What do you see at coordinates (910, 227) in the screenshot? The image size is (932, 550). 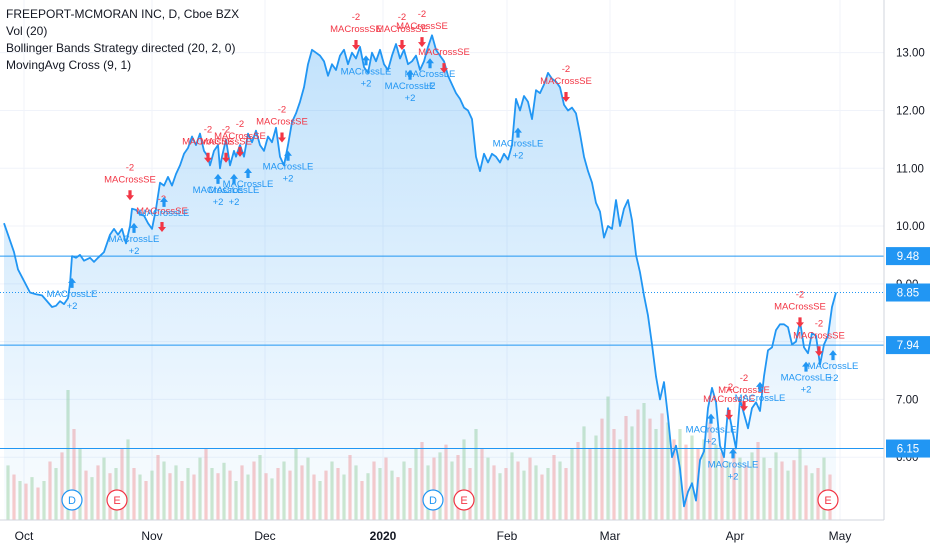 I see `y-tick-label: 10.00` at bounding box center [910, 227].